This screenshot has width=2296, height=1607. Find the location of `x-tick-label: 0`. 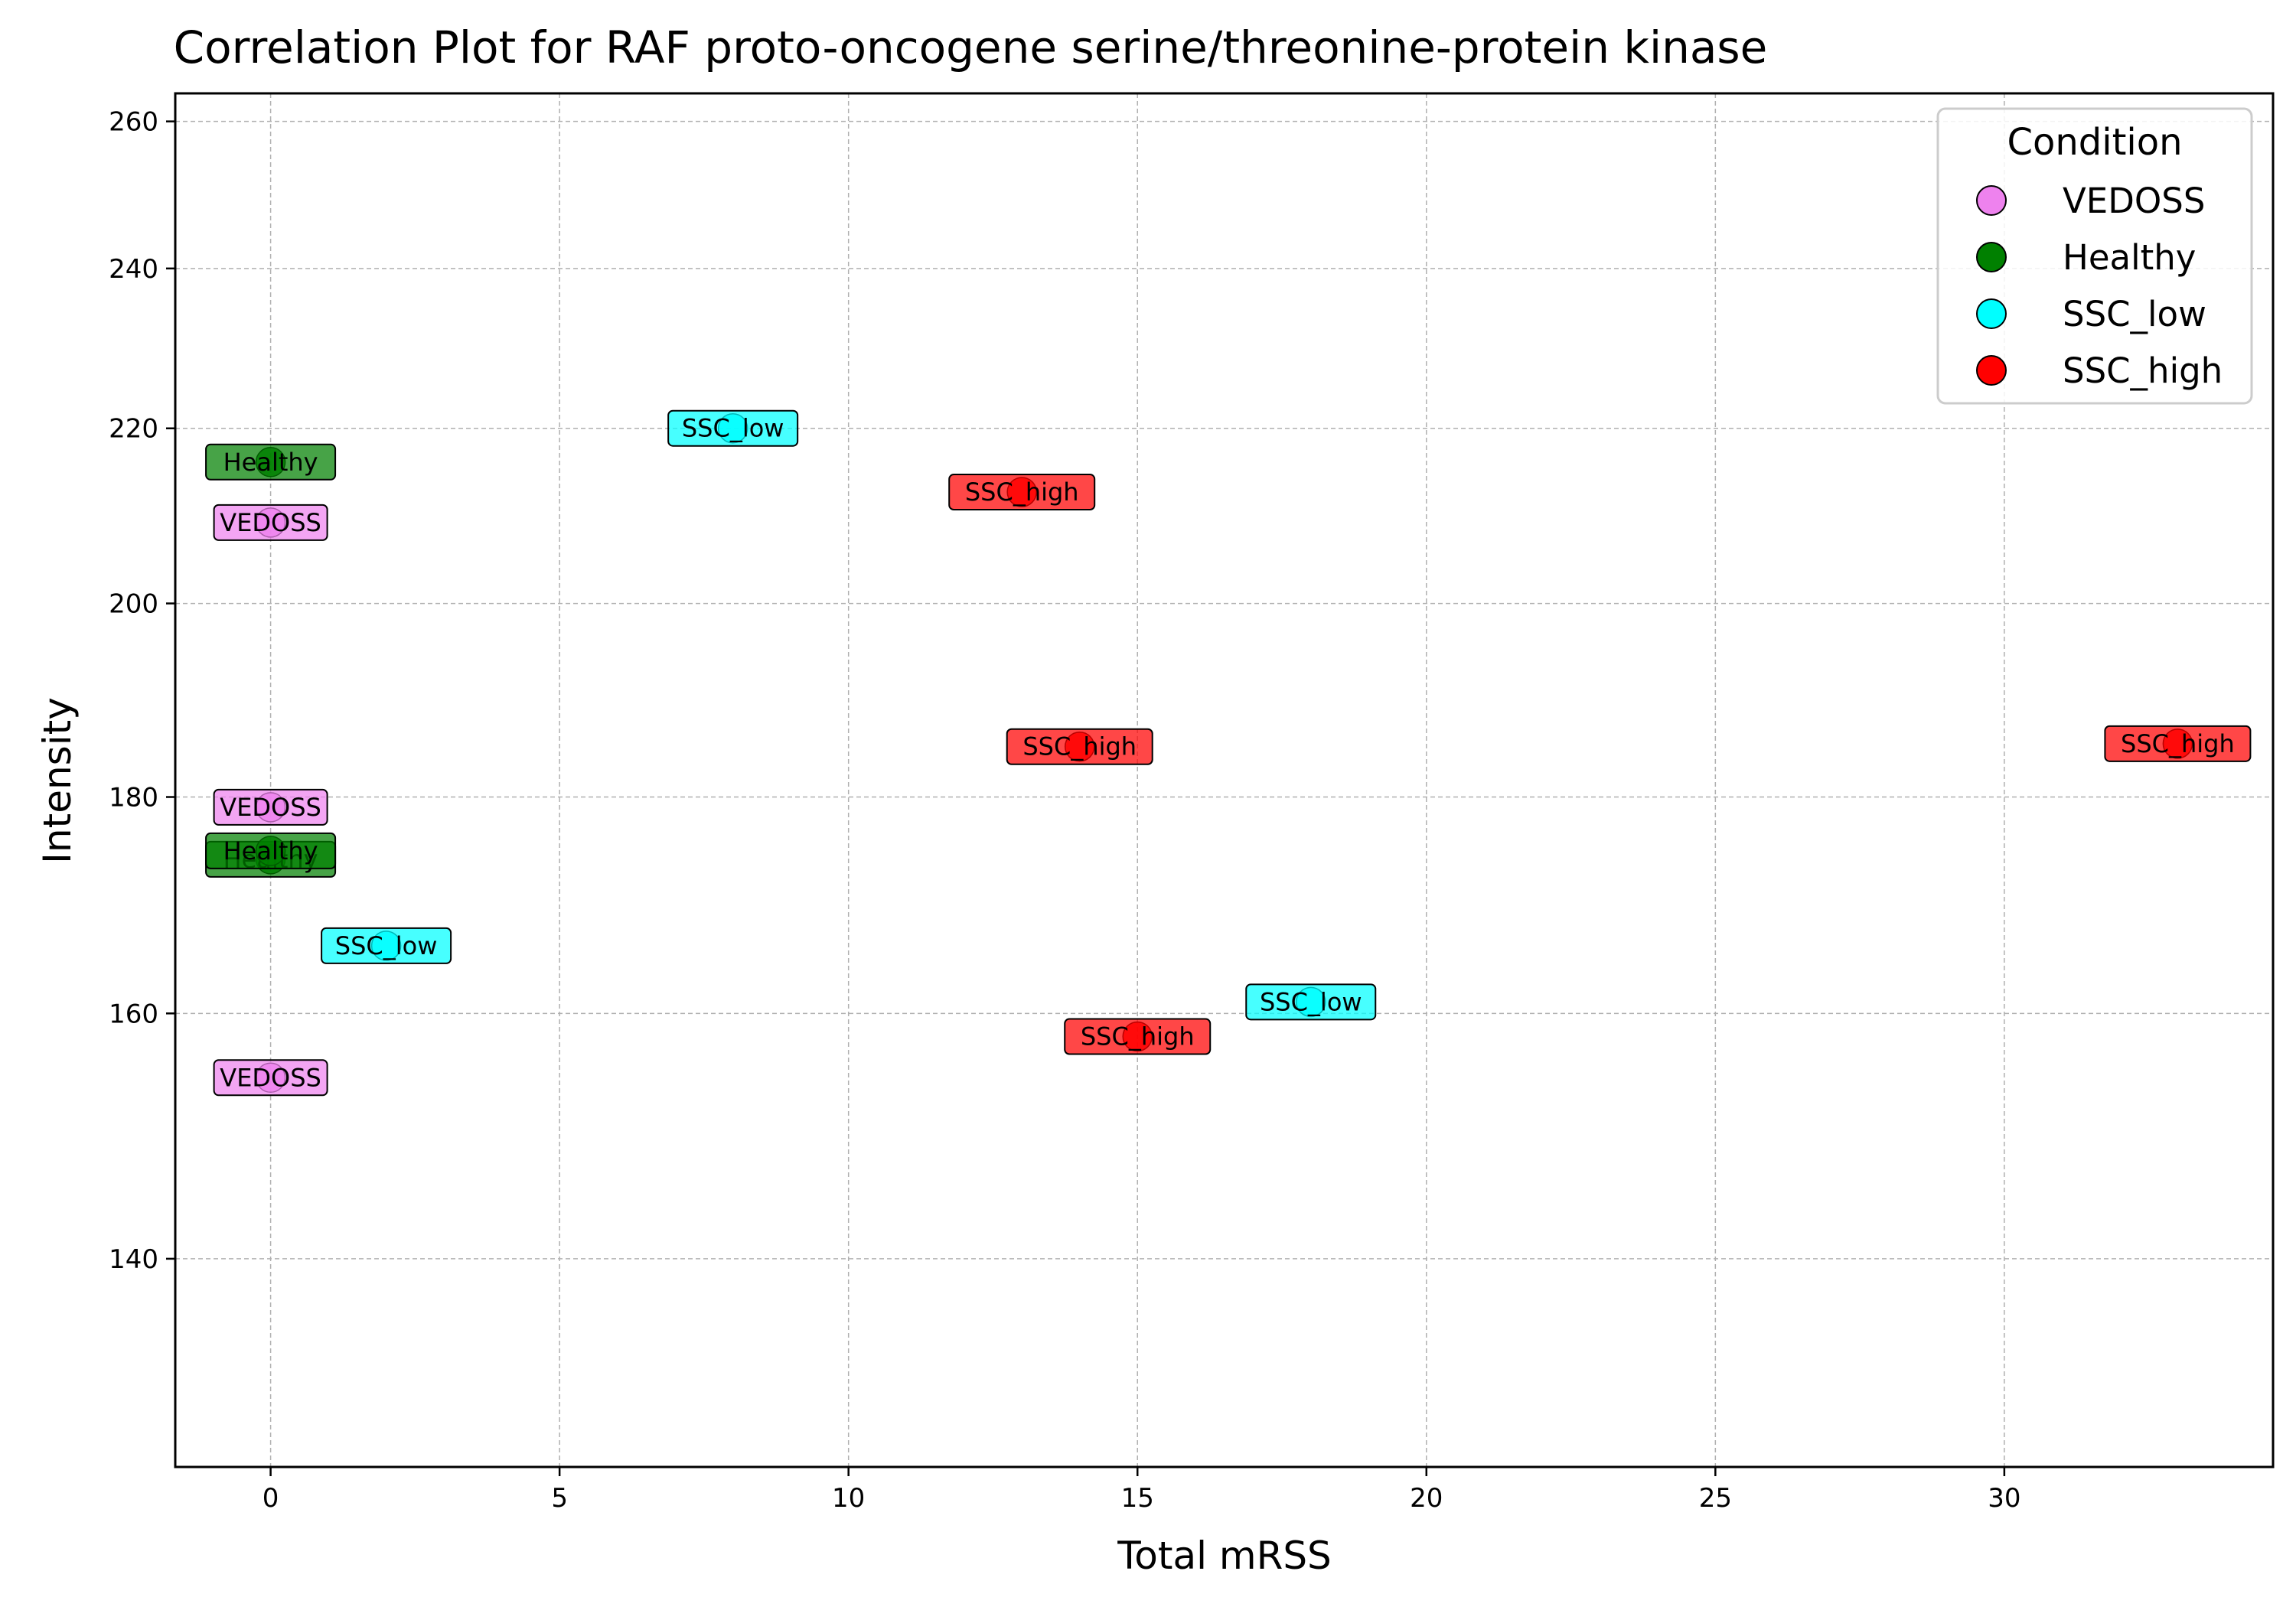

x-tick-label: 0 is located at coordinates (271, 1498).